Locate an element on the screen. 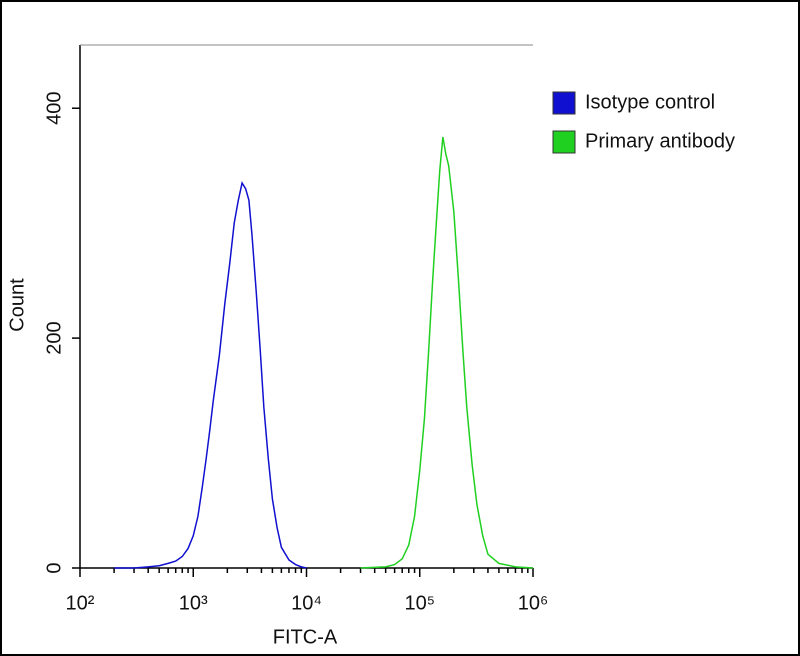 The image size is (800, 656). y-tick-label: 0 is located at coordinates (54, 567).